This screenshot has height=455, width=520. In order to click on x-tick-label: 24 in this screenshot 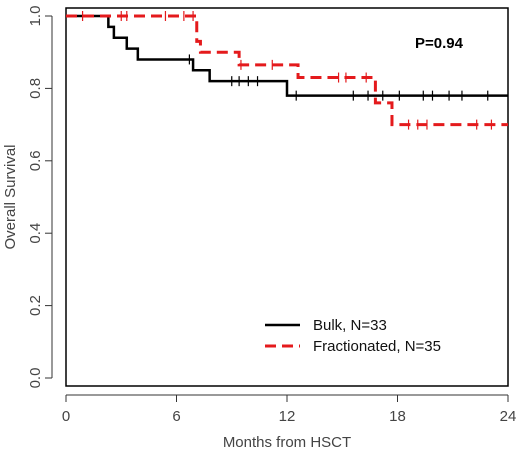, I will do `click(508, 416)`.